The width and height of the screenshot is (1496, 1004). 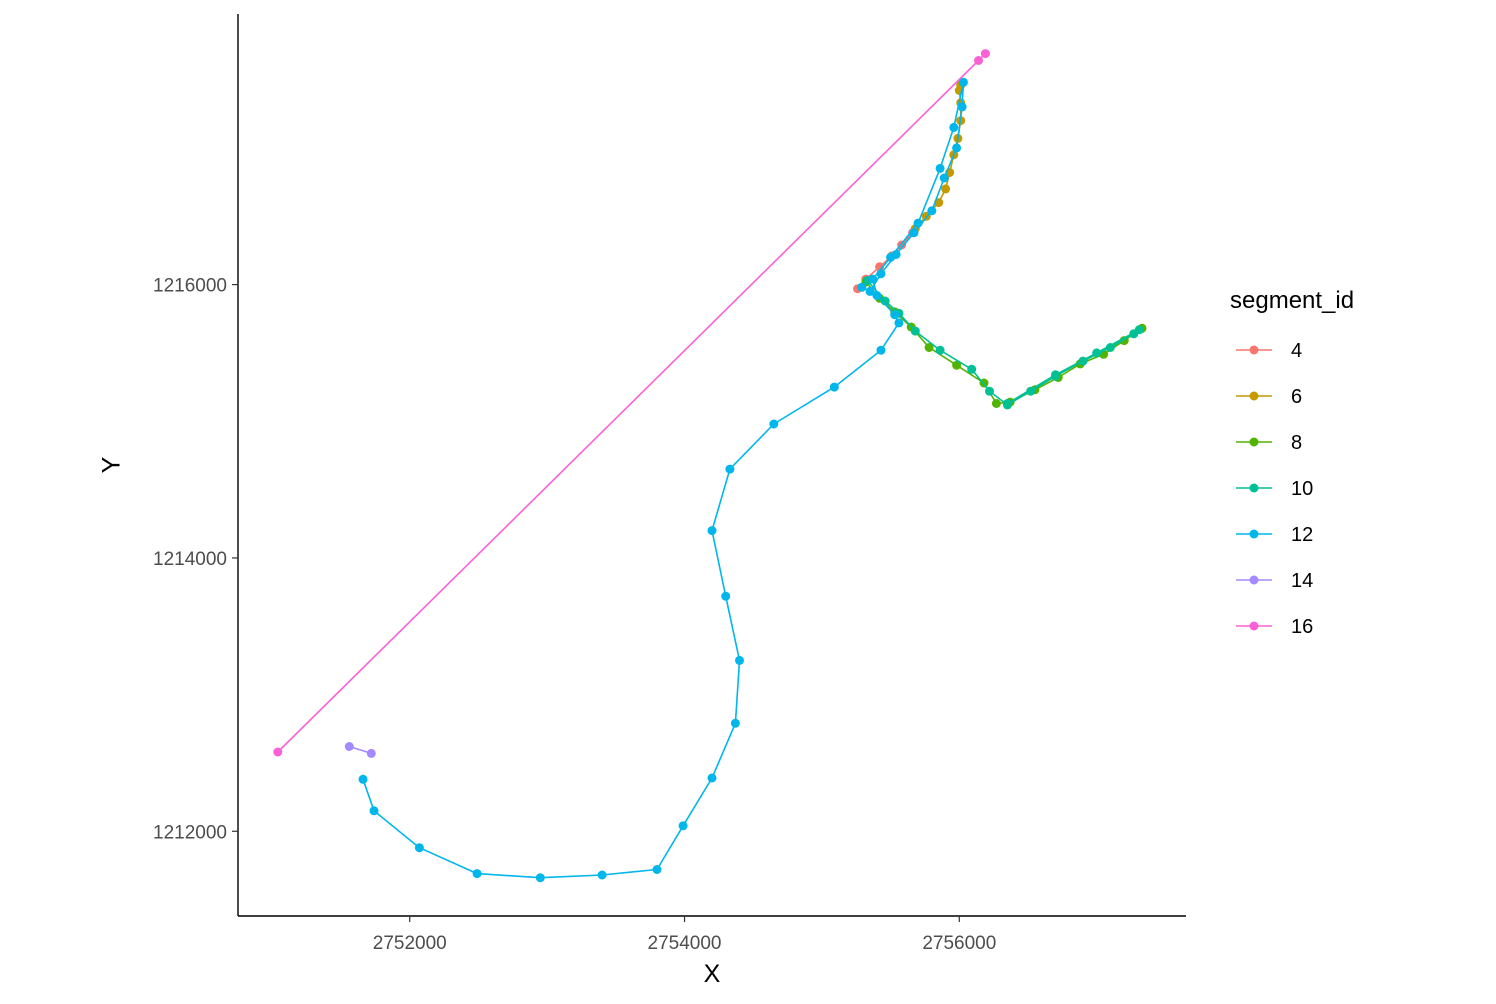 I want to click on x-axis-title: X, so click(x=712, y=974).